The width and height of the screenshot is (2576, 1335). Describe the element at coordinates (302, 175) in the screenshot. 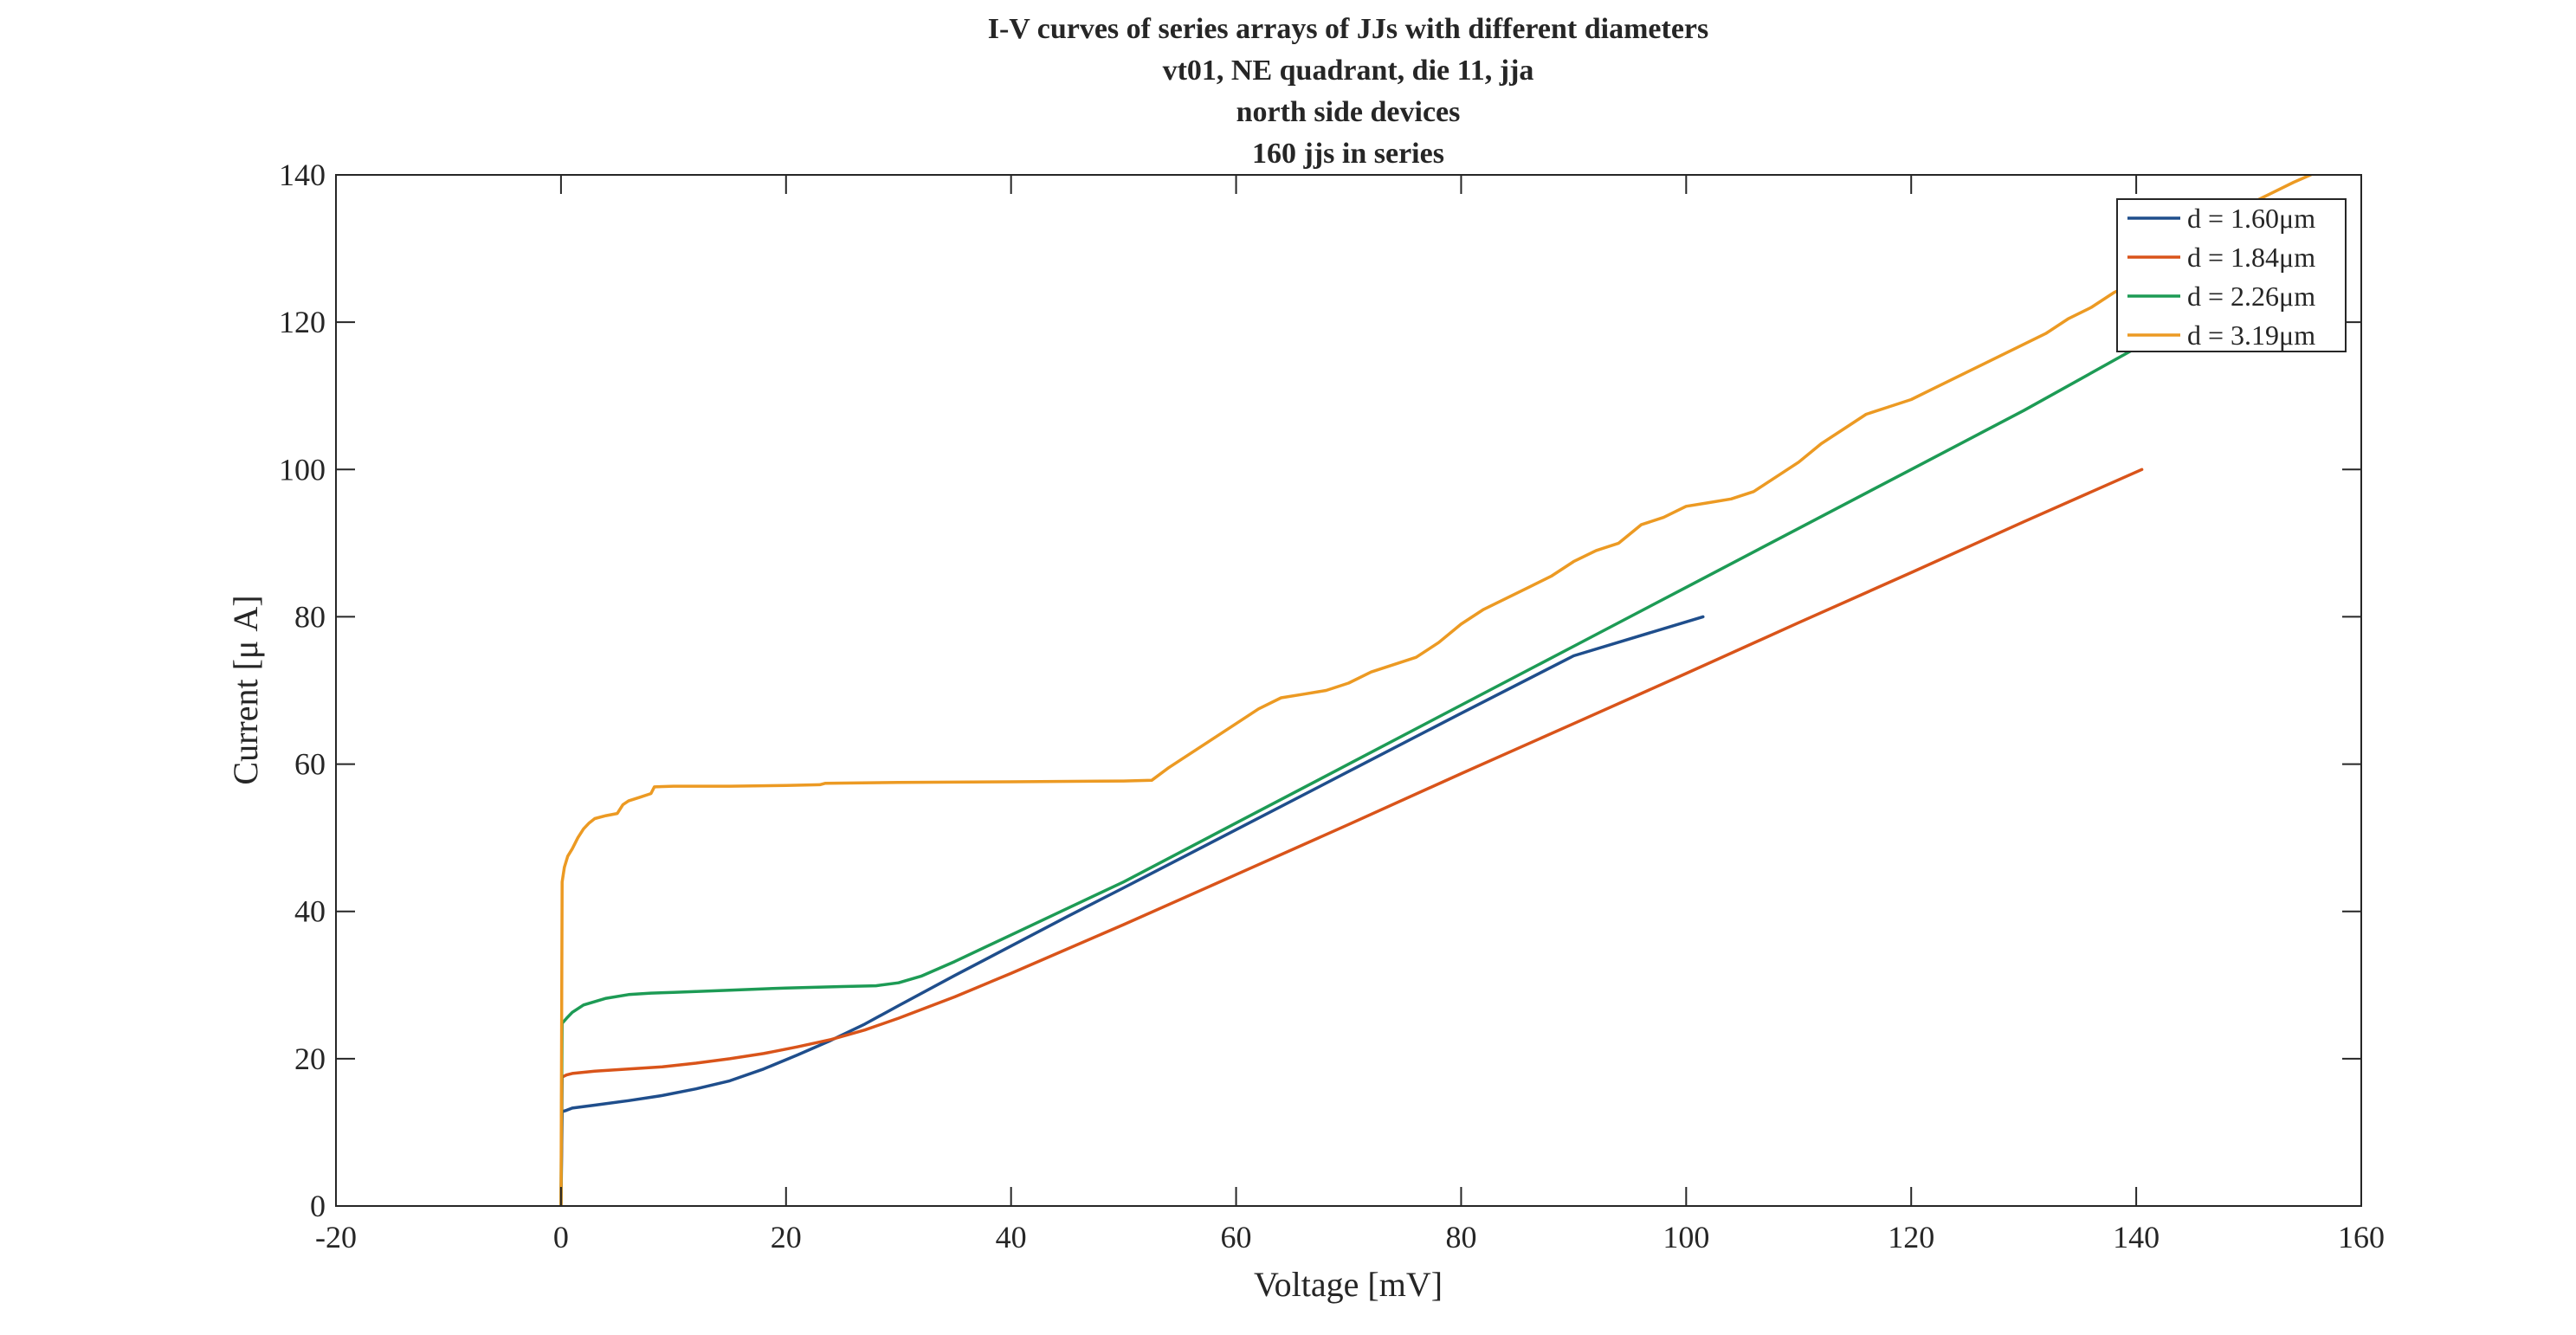

I see `y-tick-label: 140` at that location.